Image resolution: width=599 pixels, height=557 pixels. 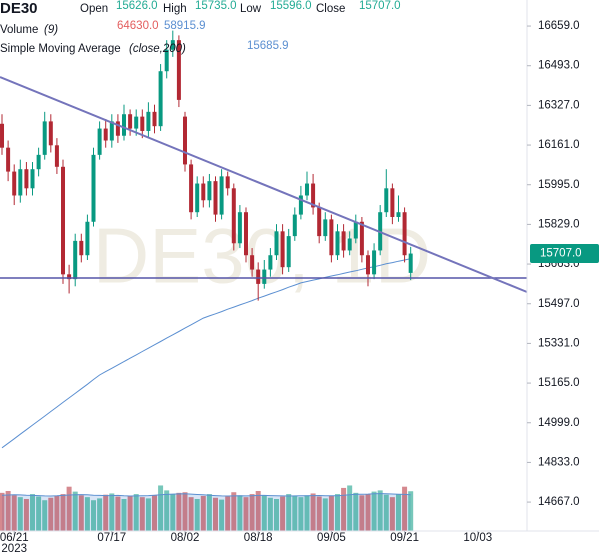 I want to click on volume-ma-line, so click(x=206, y=495).